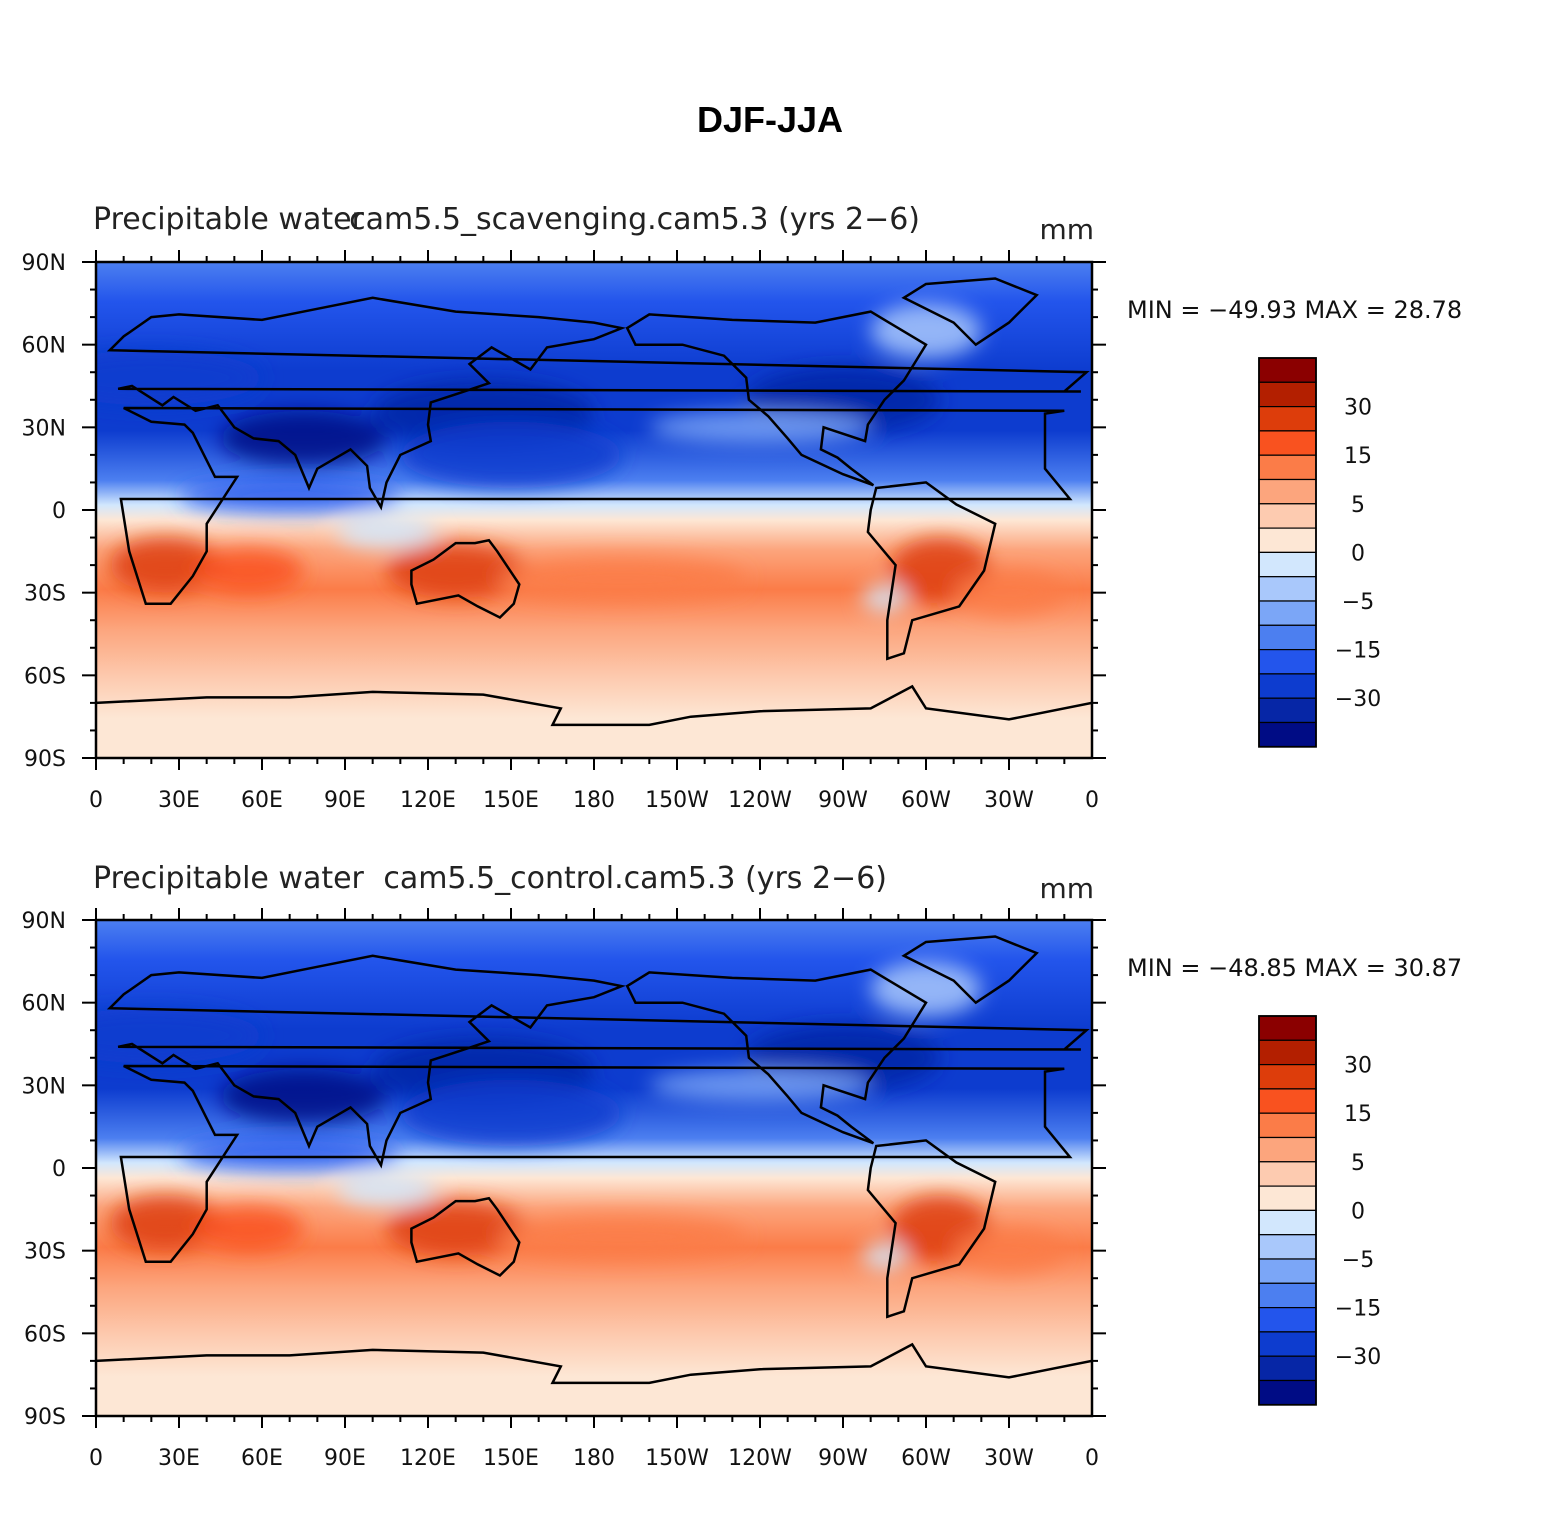  I want to click on run-name: cam5.5_control.cam5.3 (yrs 2−6), so click(635, 878).